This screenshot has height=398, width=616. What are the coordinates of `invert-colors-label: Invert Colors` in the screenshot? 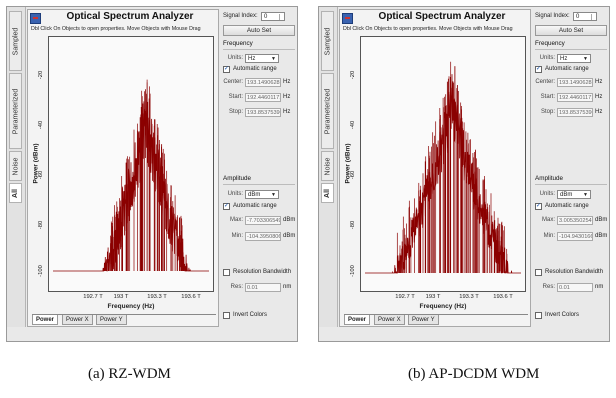 It's located at (250, 315).